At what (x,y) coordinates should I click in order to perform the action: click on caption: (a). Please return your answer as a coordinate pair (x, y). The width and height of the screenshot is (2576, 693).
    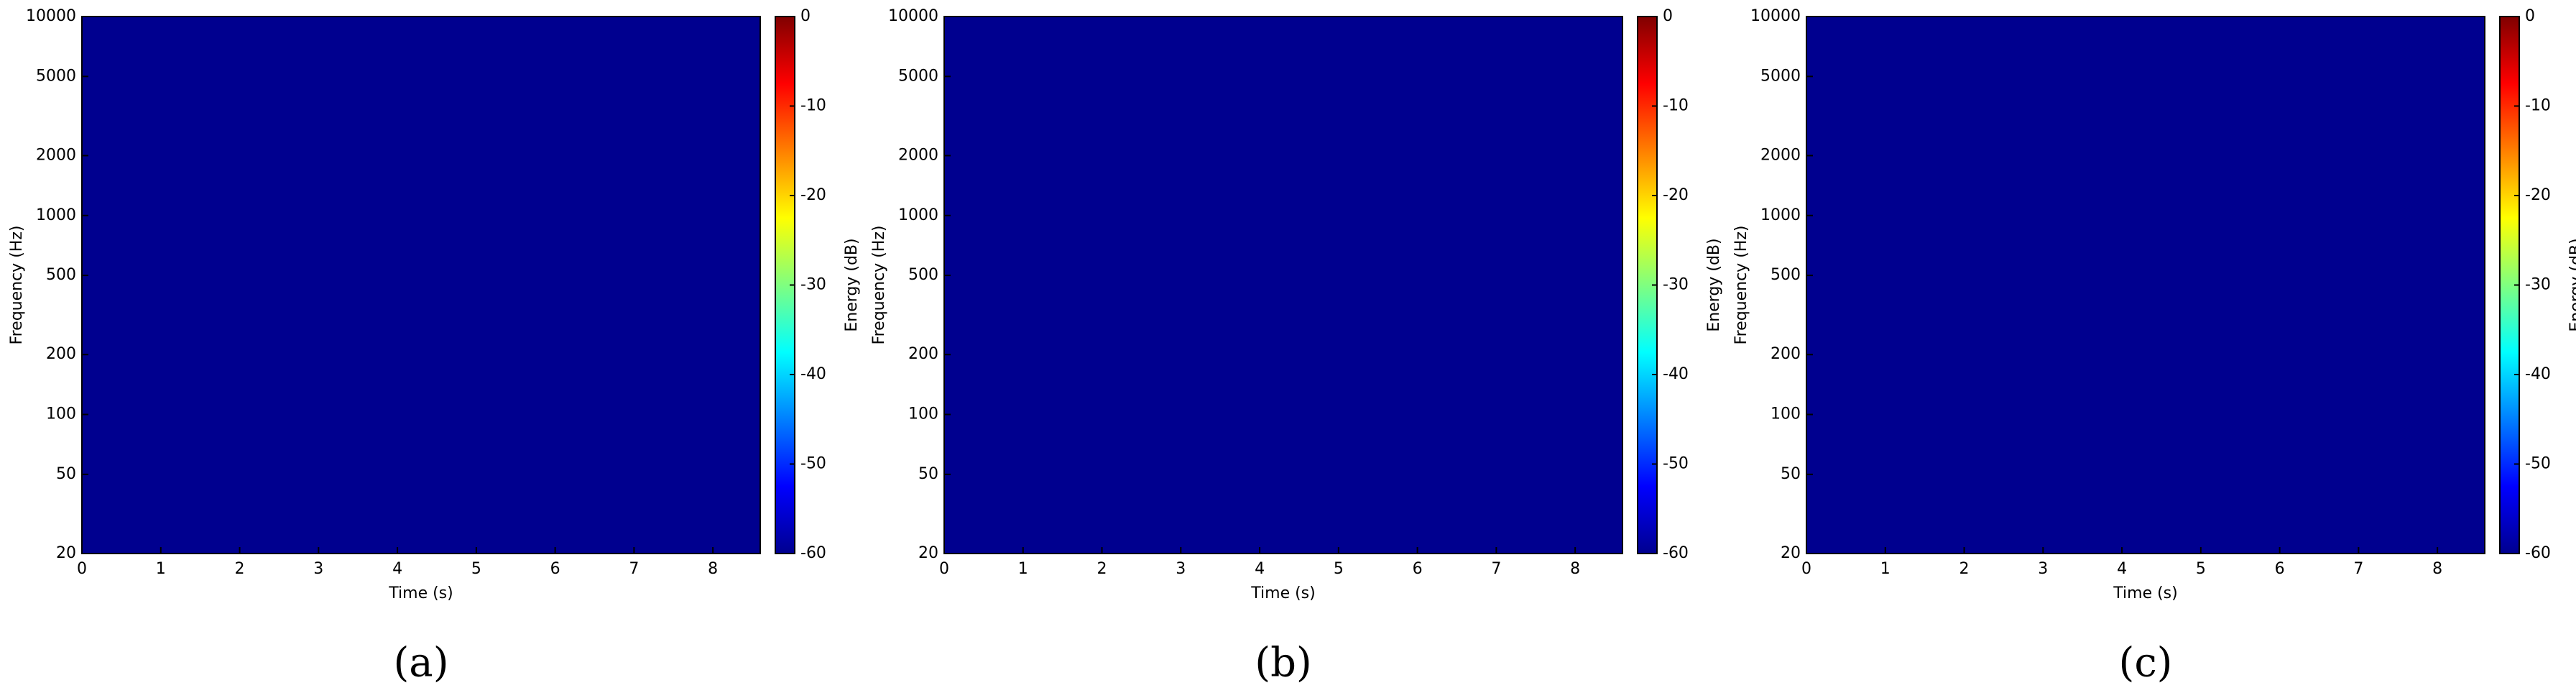
    Looking at the image, I should click on (421, 663).